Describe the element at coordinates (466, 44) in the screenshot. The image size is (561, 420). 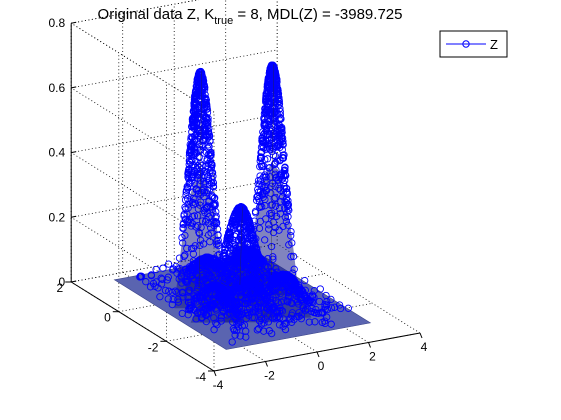
I see `legend-marker-circle` at that location.